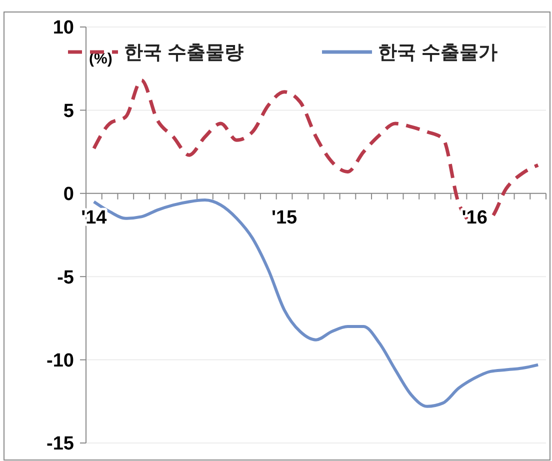 The image size is (552, 461). Describe the element at coordinates (65, 277) in the screenshot. I see `y-tick-label: -5` at that location.